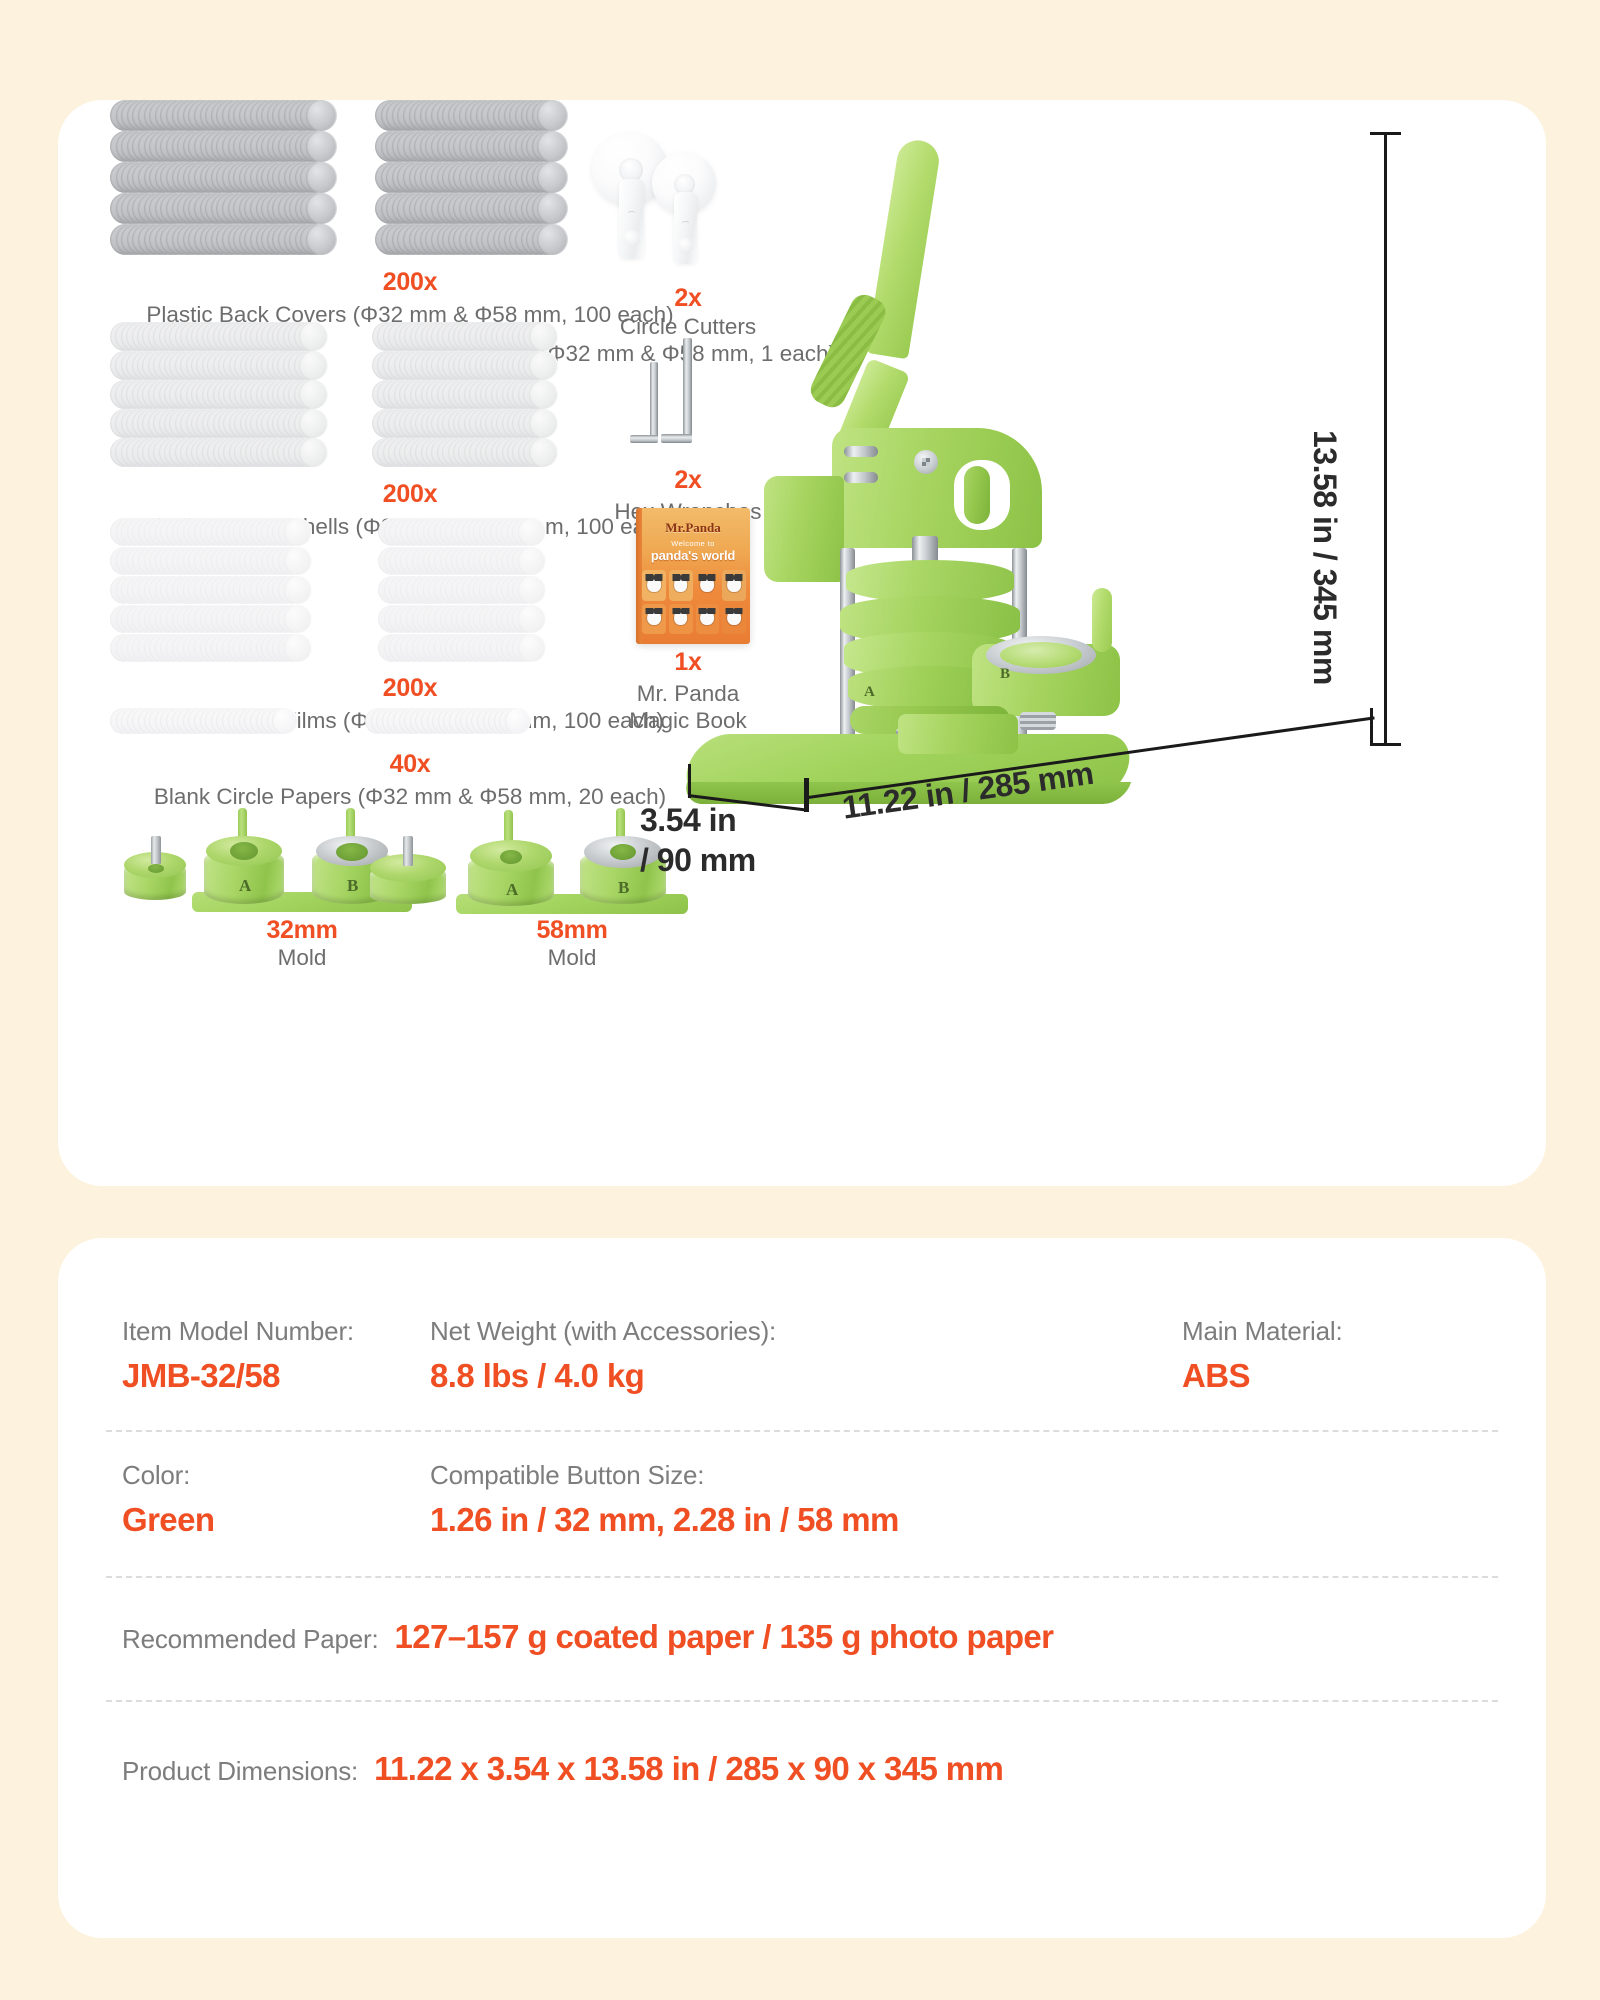  Describe the element at coordinates (238, 1331) in the screenshot. I see `spec-label-model: Item Model Number:` at that location.